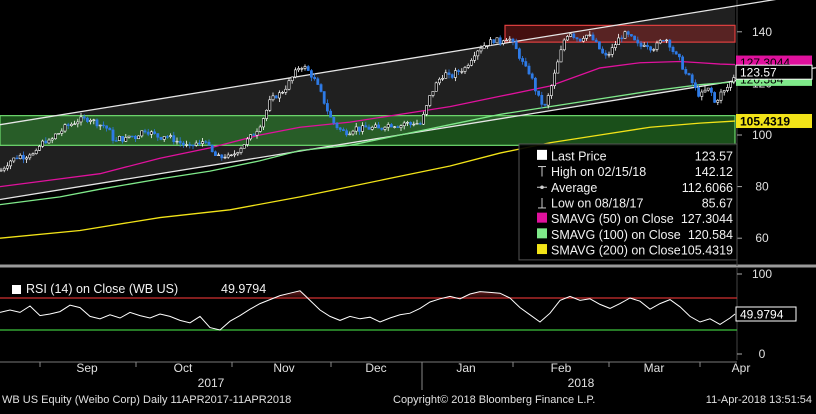 The height and width of the screenshot is (414, 816). What do you see at coordinates (579, 156) in the screenshot?
I see `legend-label: Last Price` at bounding box center [579, 156].